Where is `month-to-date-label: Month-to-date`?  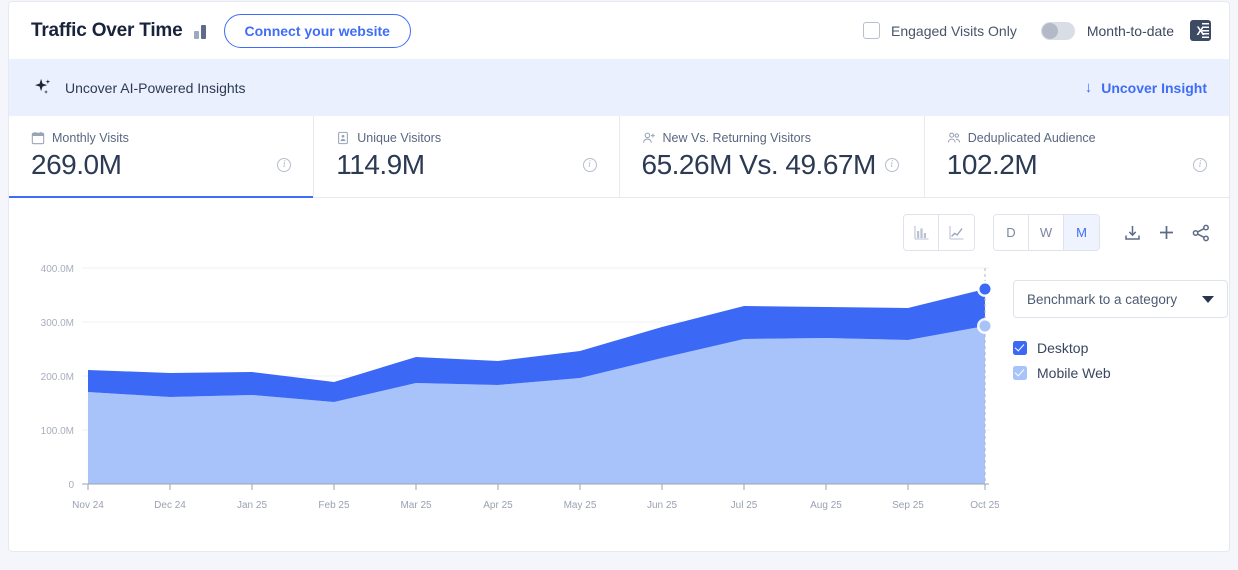
month-to-date-label: Month-to-date is located at coordinates (1130, 30).